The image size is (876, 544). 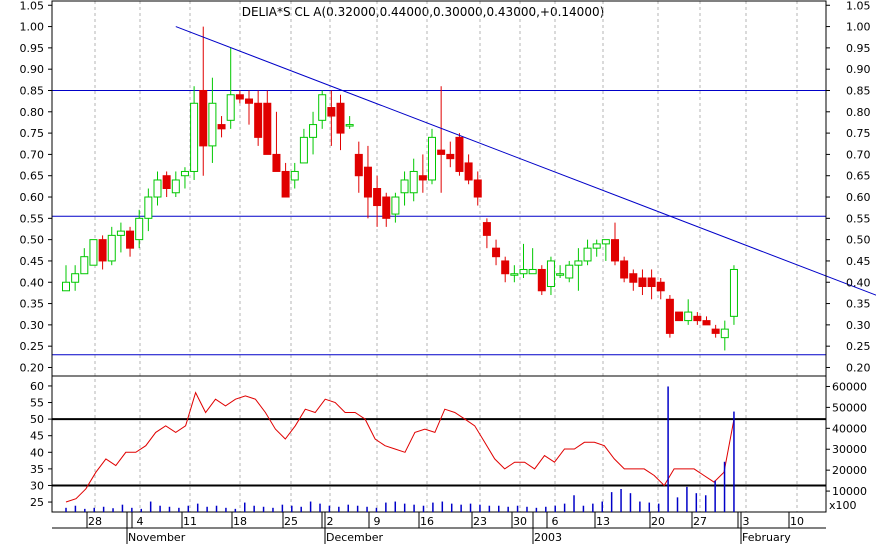 What do you see at coordinates (157, 537) in the screenshot?
I see `month-label: November` at bounding box center [157, 537].